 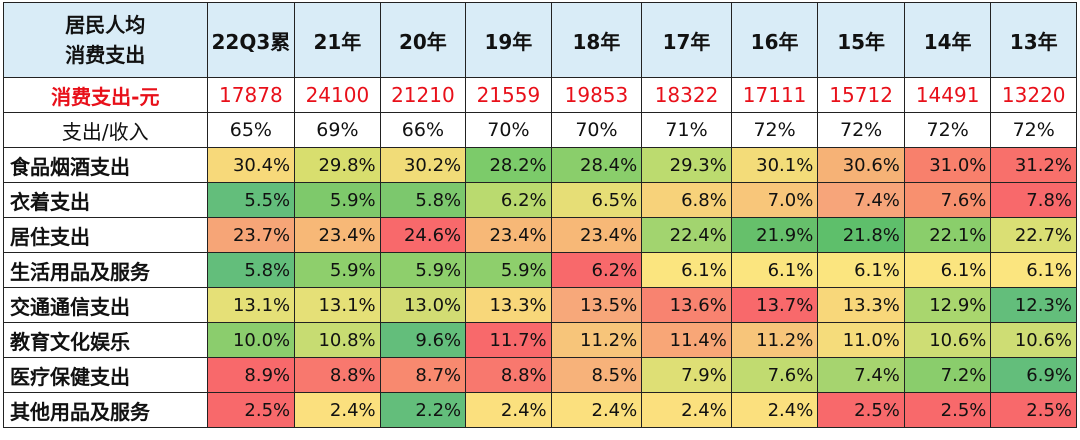 What do you see at coordinates (861, 340) in the screenshot?
I see `share-cell: 11.0%` at bounding box center [861, 340].